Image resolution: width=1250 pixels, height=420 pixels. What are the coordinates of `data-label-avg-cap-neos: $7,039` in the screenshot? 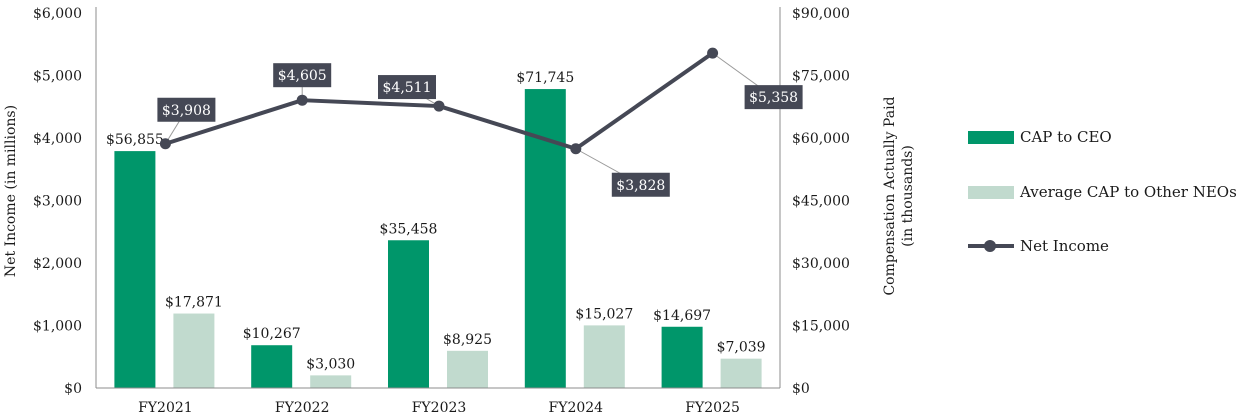 It's located at (741, 348).